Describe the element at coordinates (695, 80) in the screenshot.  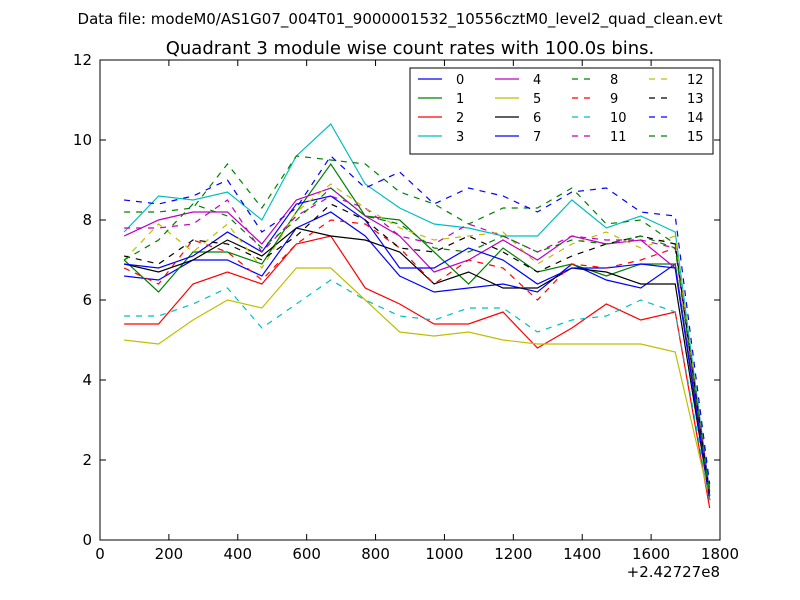
I see `legend-label-12: 12` at that location.